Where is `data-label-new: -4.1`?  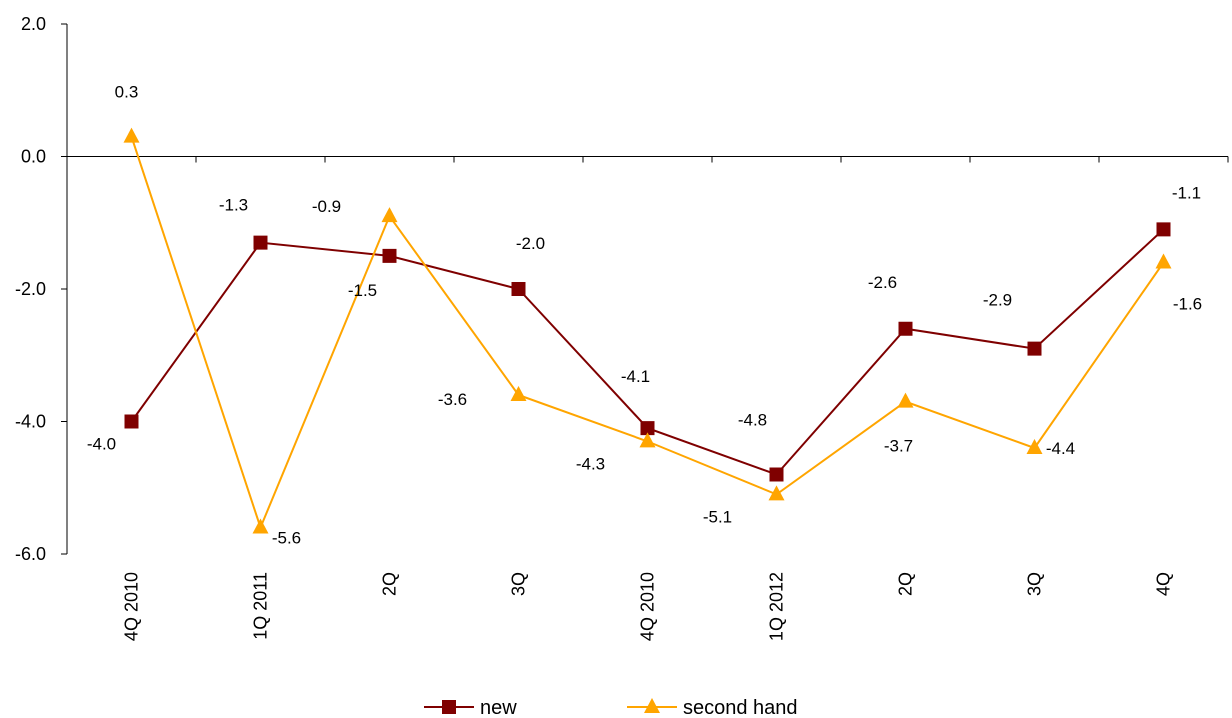 data-label-new: -4.1 is located at coordinates (635, 376).